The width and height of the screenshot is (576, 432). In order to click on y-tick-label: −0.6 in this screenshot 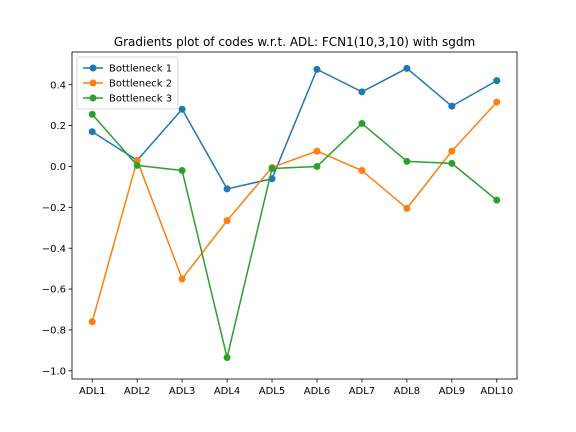, I will do `click(54, 290)`.